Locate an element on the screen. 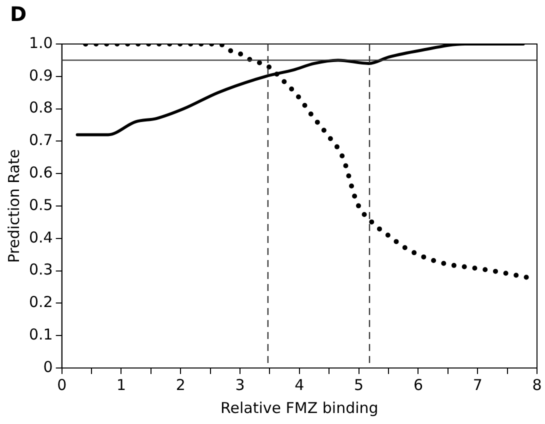 The width and height of the screenshot is (545, 424). y-tick-label: 0.8 is located at coordinates (40, 107).